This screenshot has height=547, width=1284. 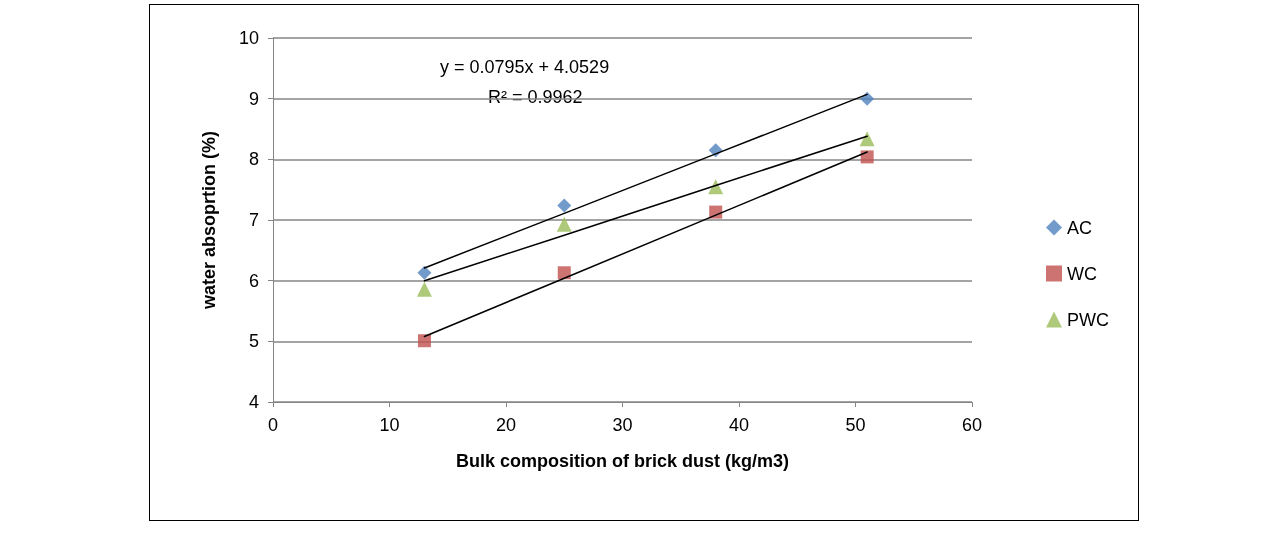 I want to click on y-tick-label: 10, so click(x=248, y=38).